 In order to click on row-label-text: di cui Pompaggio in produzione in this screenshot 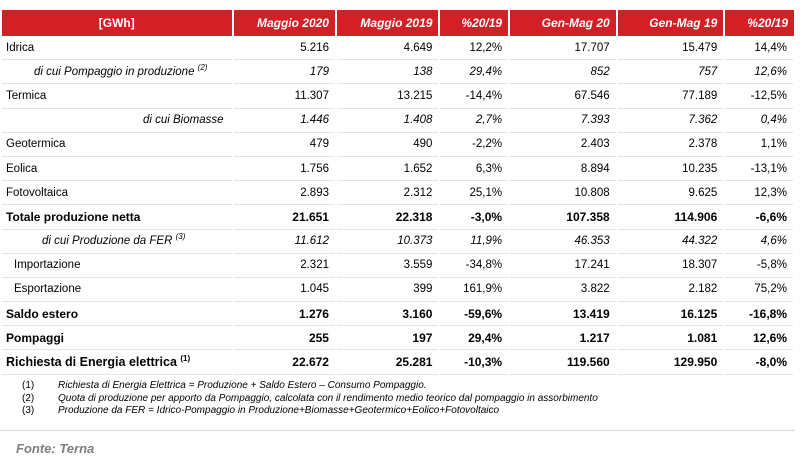, I will do `click(114, 71)`.